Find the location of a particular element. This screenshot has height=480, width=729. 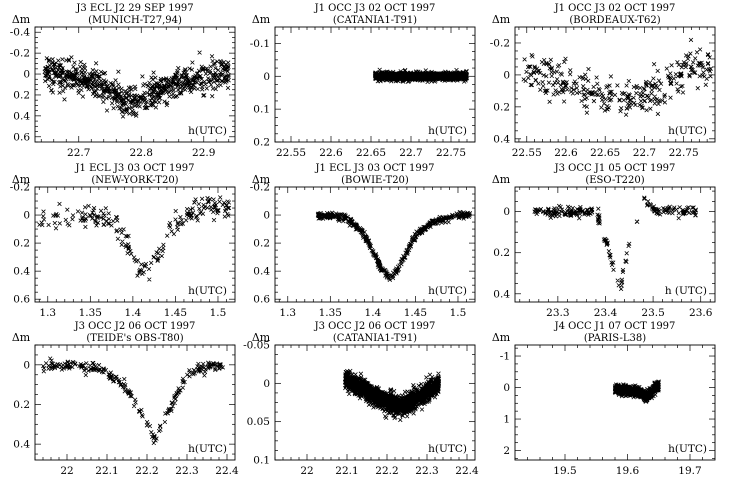

x-tick-label: 22.75 is located at coordinates (451, 153).